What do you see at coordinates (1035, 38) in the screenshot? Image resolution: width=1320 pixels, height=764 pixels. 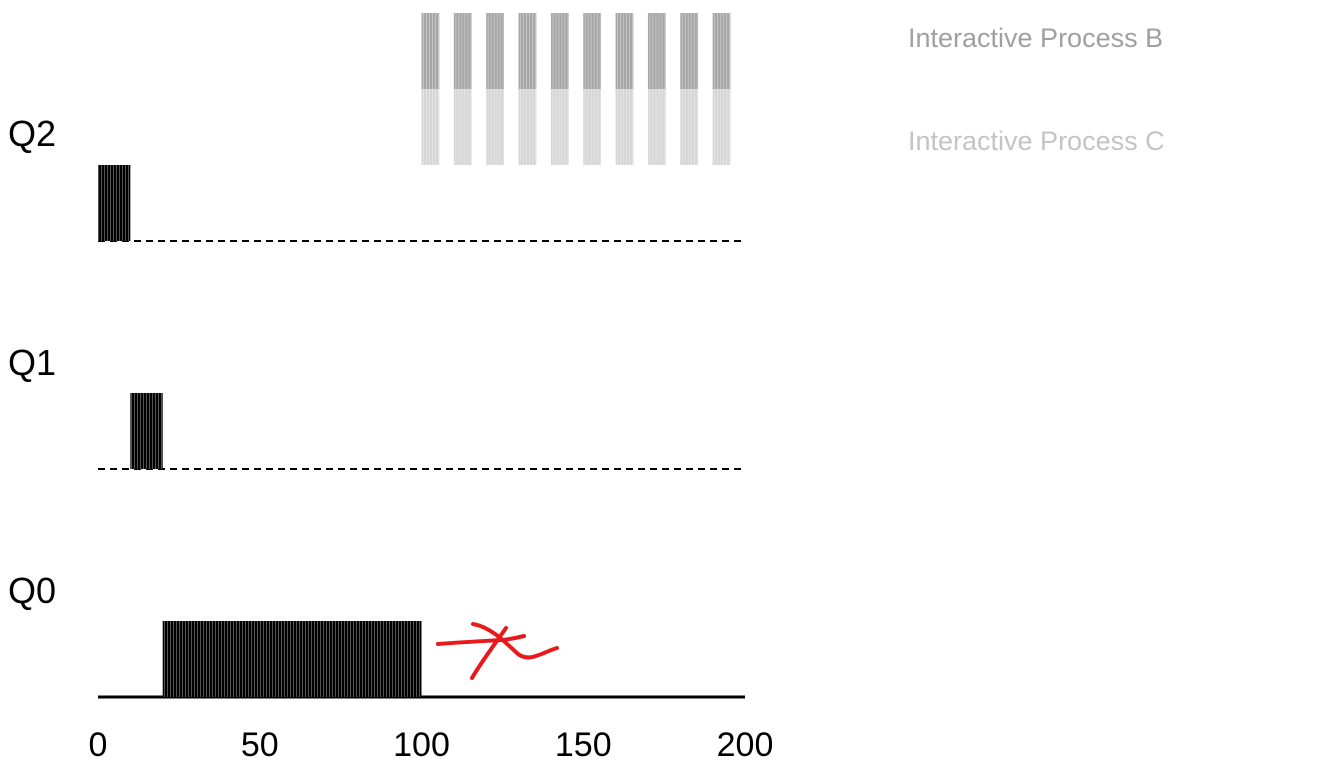 I see `legend-process-b: Interactive Process B` at bounding box center [1035, 38].